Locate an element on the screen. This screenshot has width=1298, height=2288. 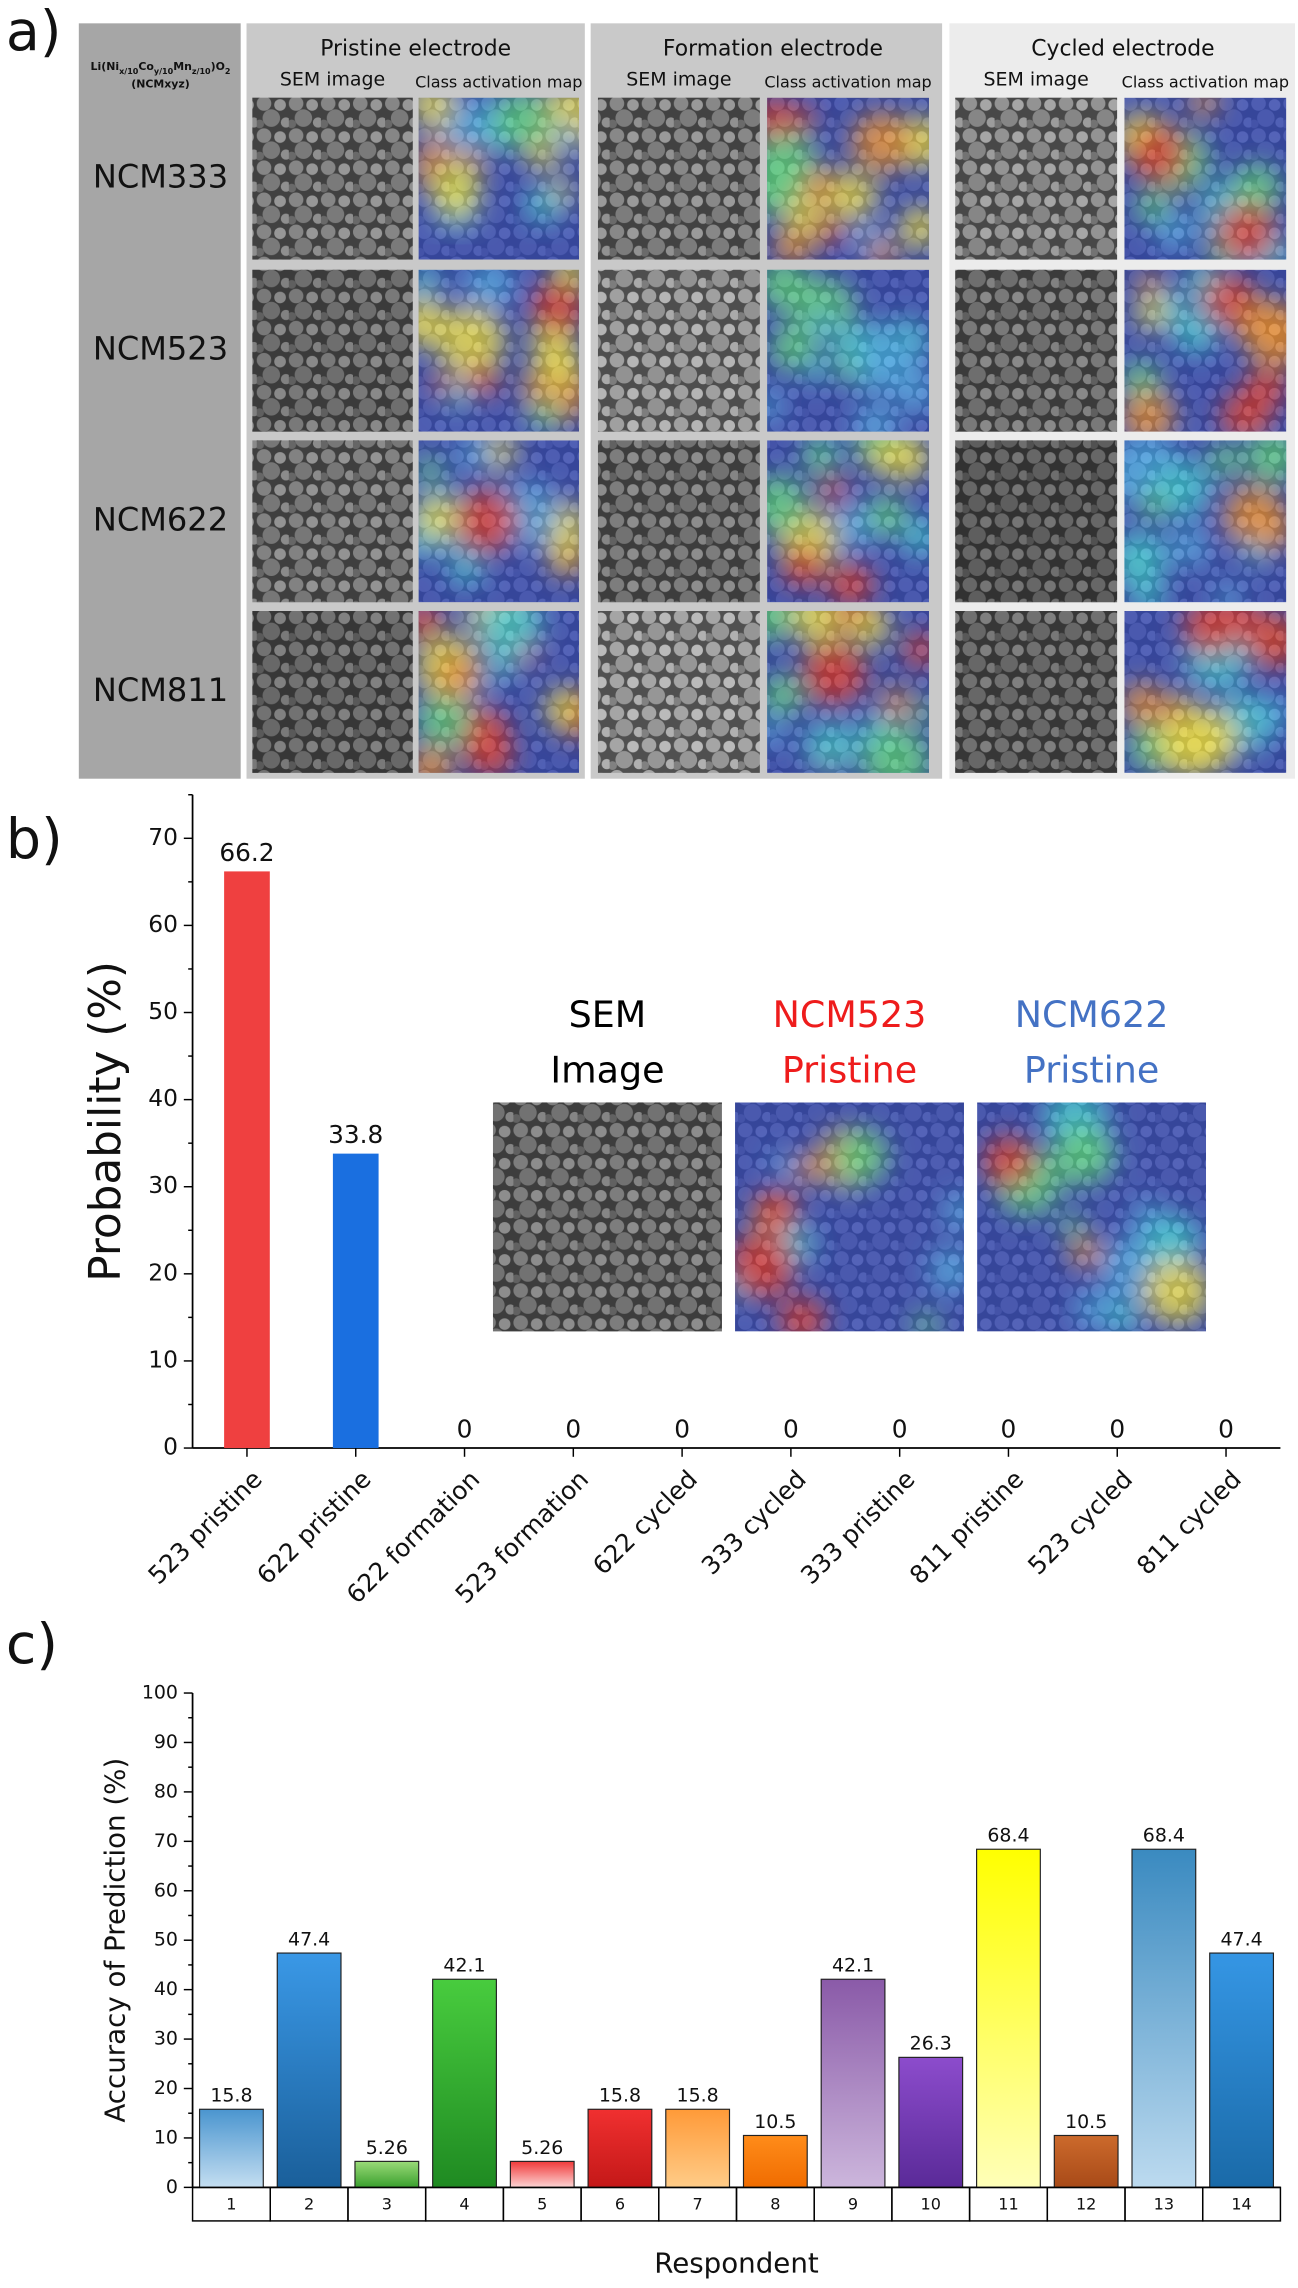
y-tick-label: 50 is located at coordinates (163, 1011).